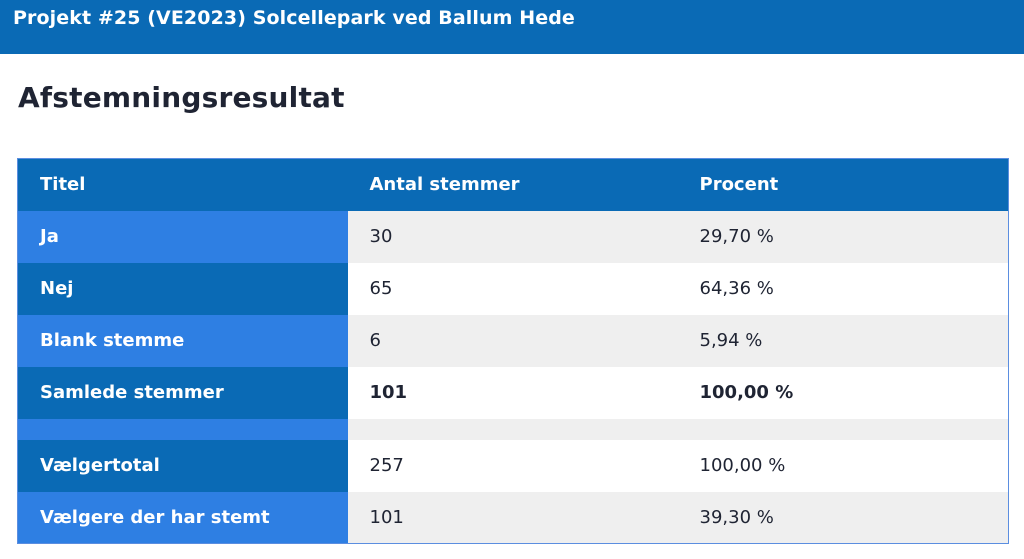  I want to click on votes-cell: 6, so click(512, 340).